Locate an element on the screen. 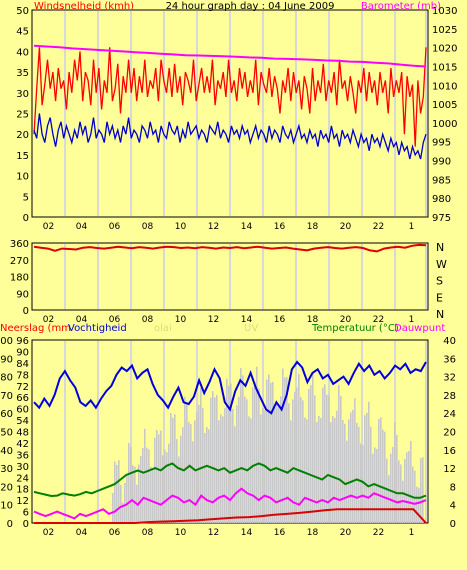 This screenshot has width=467, height=570. zonlicht-faded-label: olai is located at coordinates (163, 328).